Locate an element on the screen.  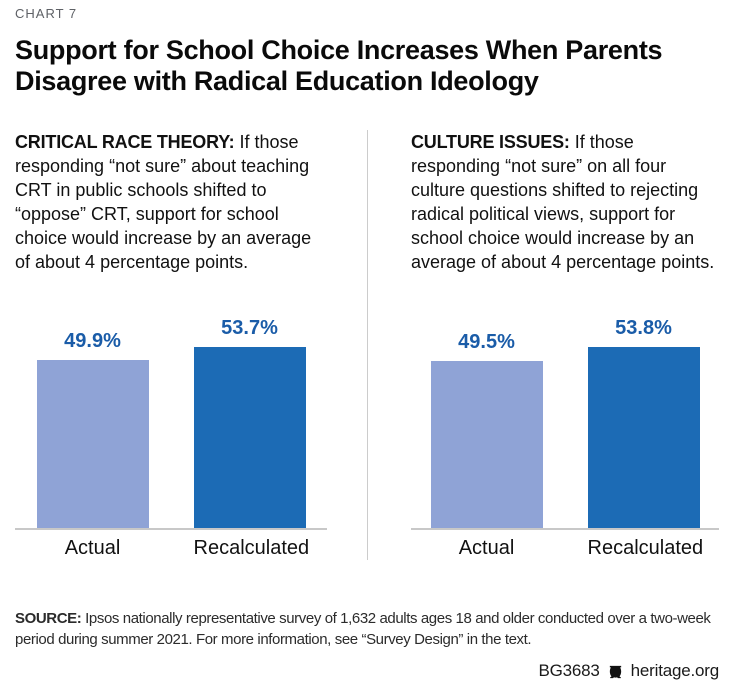
source-label: SOURCE: is located at coordinates (48, 618).